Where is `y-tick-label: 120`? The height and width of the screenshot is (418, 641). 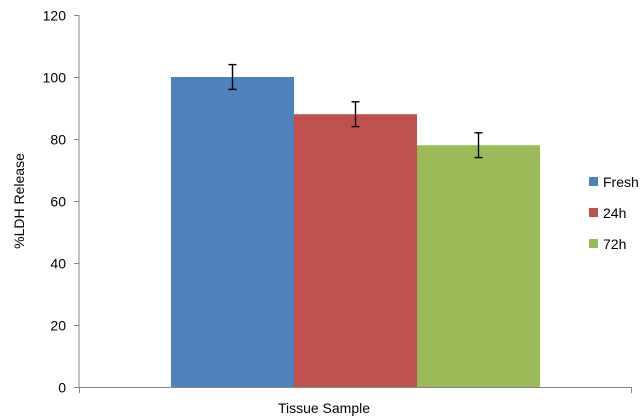
y-tick-label: 120 is located at coordinates (55, 16).